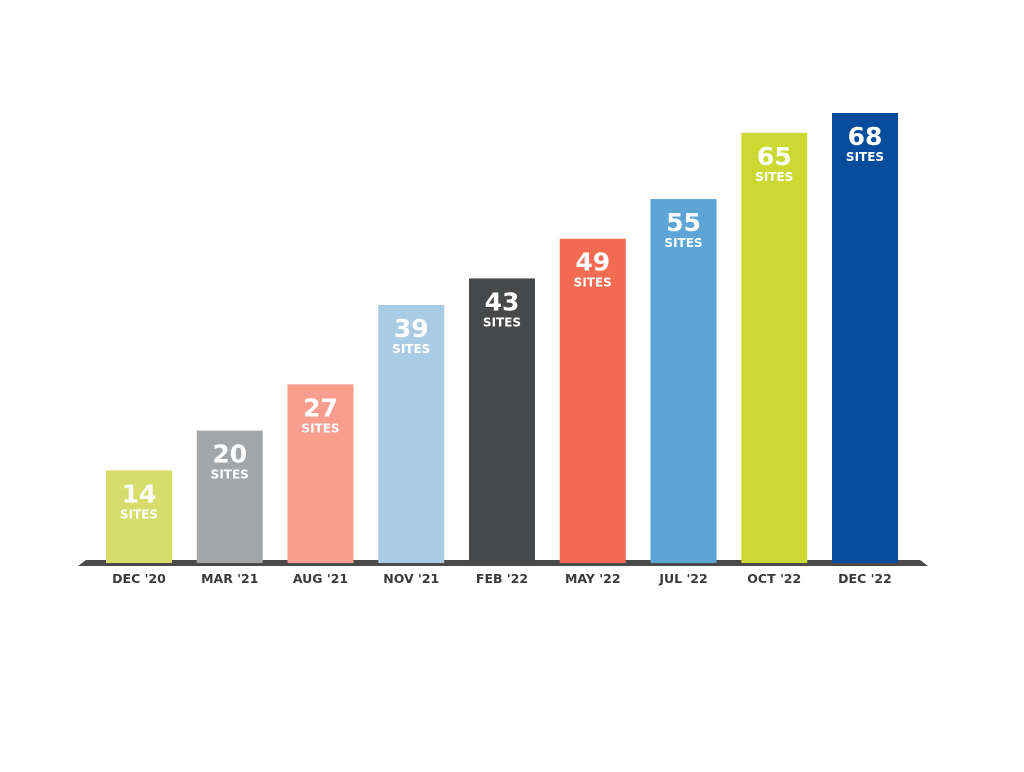 This screenshot has height=772, width=1024. Describe the element at coordinates (320, 407) in the screenshot. I see `bar-value-label-2: 27` at that location.